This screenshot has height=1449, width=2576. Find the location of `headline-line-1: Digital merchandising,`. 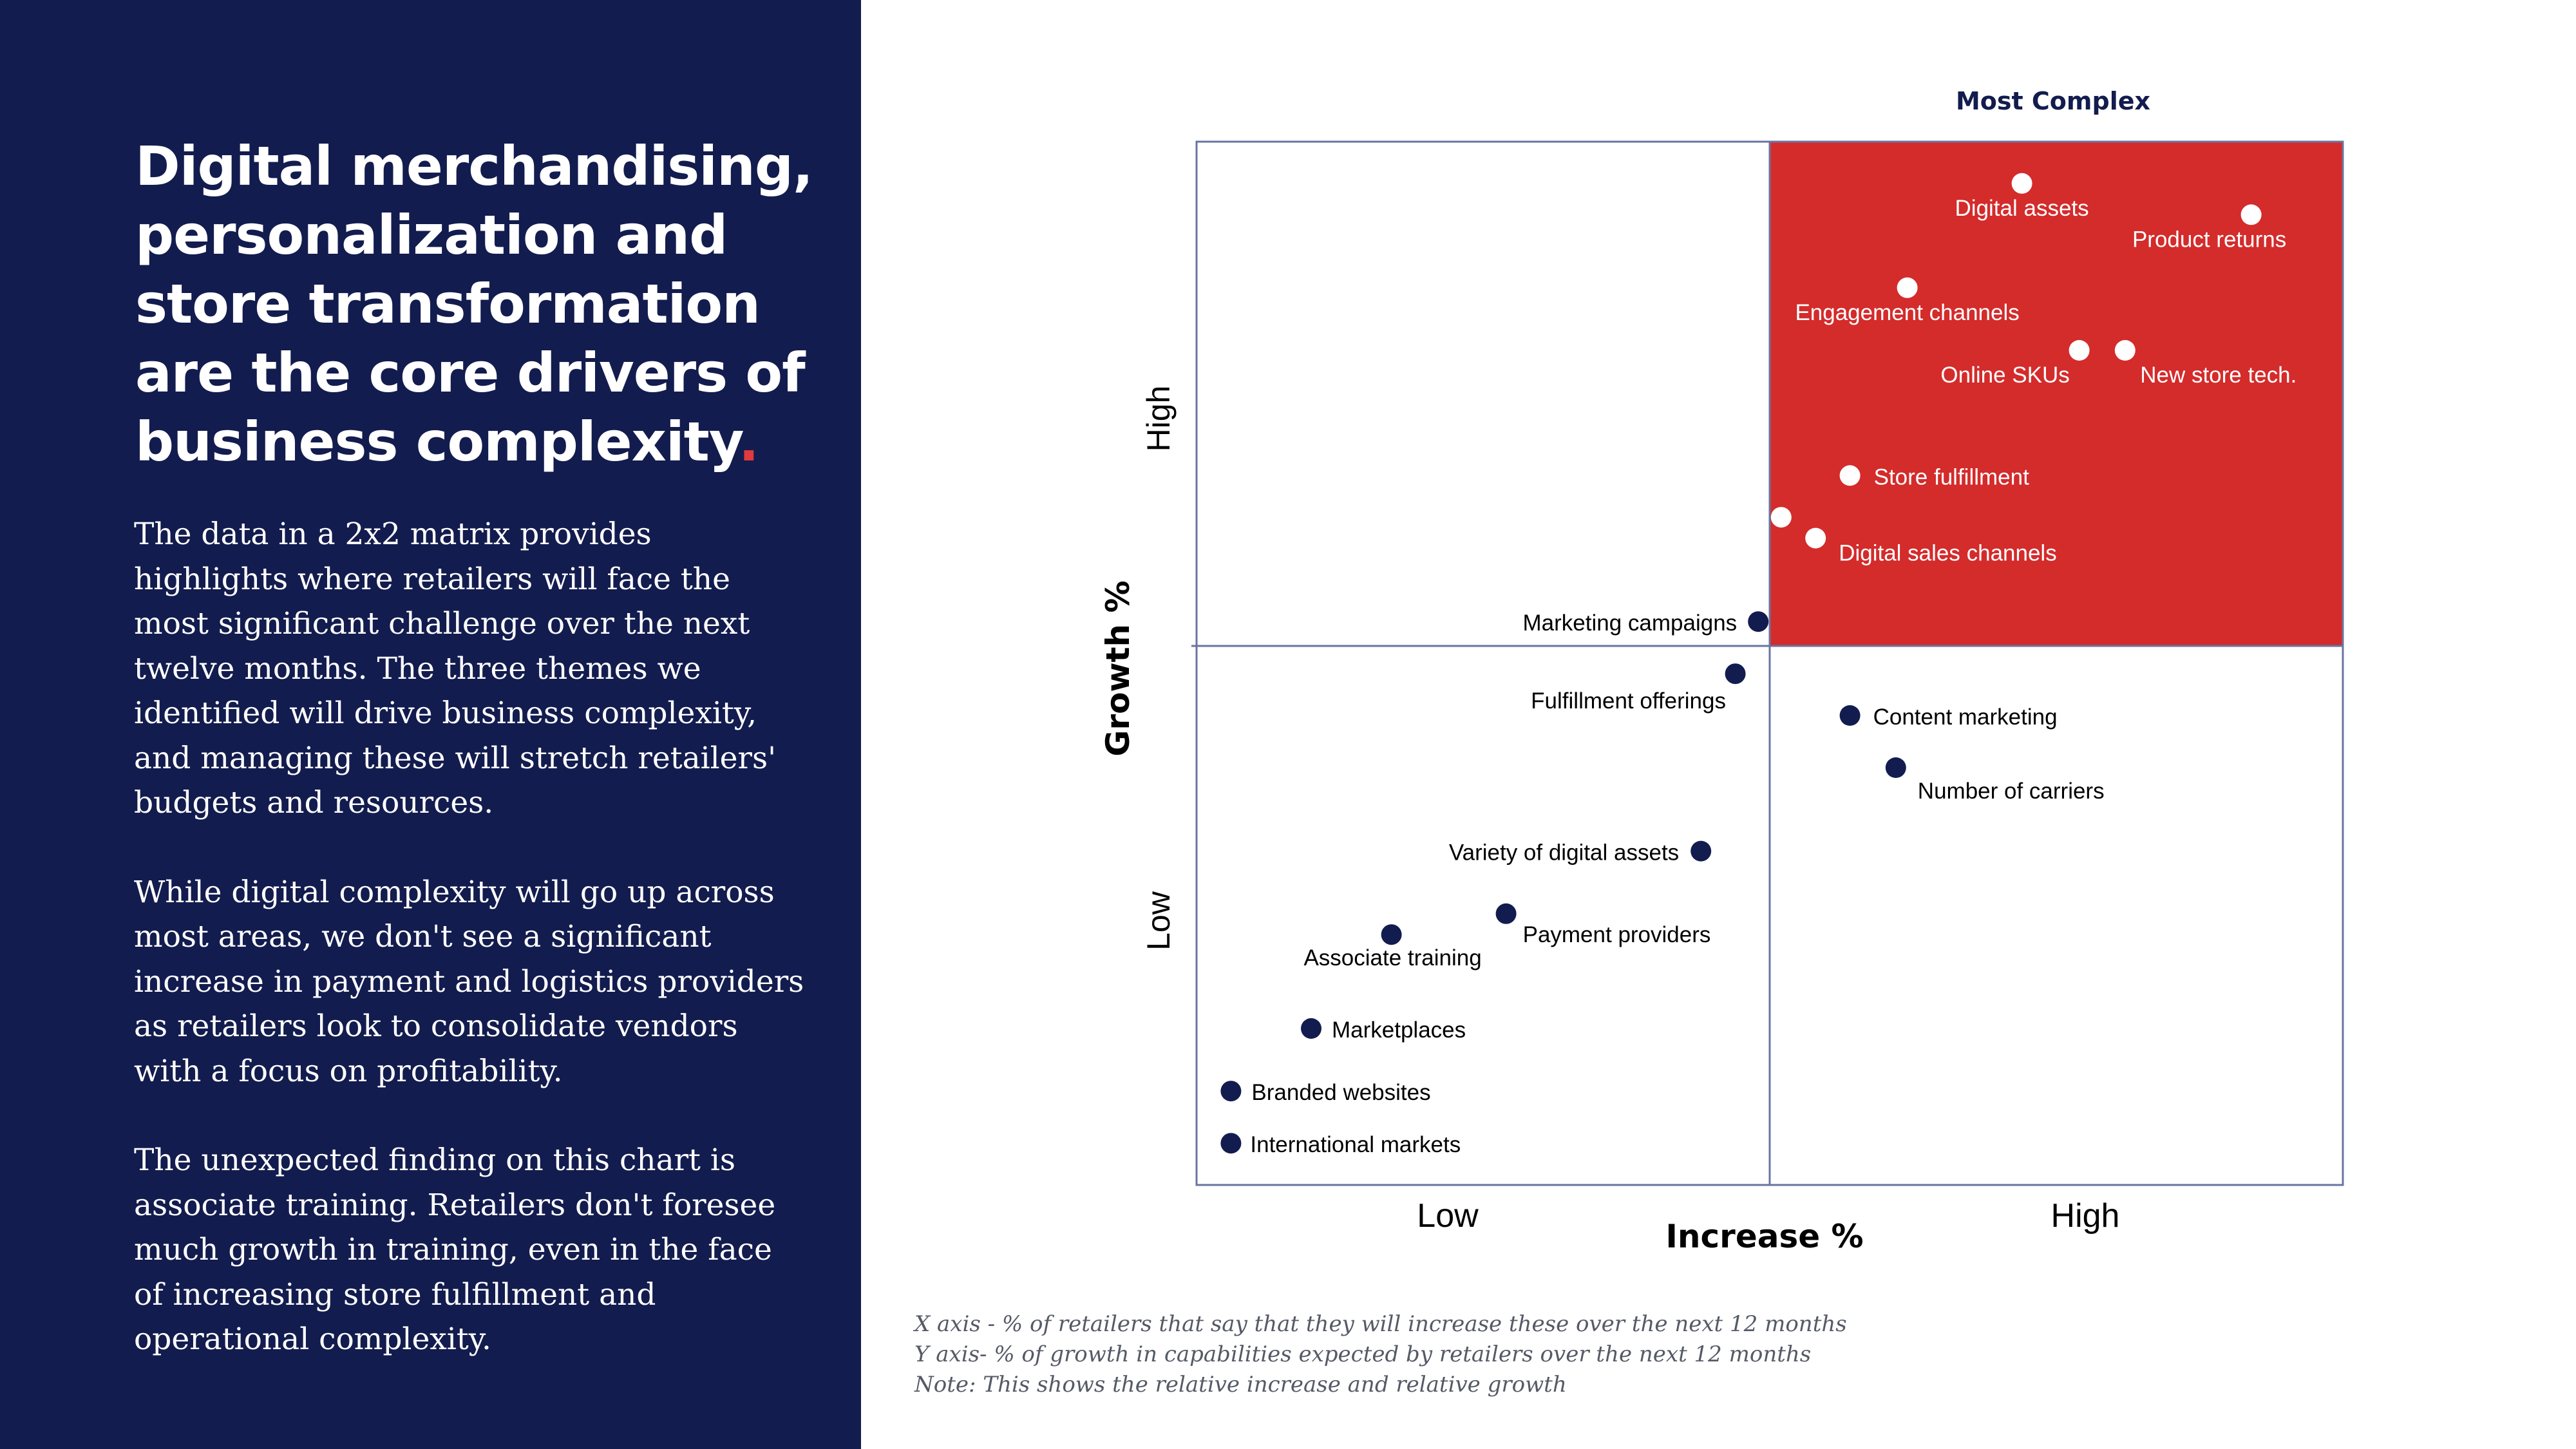

headline-line-1: Digital merchandising, is located at coordinates (474, 167).